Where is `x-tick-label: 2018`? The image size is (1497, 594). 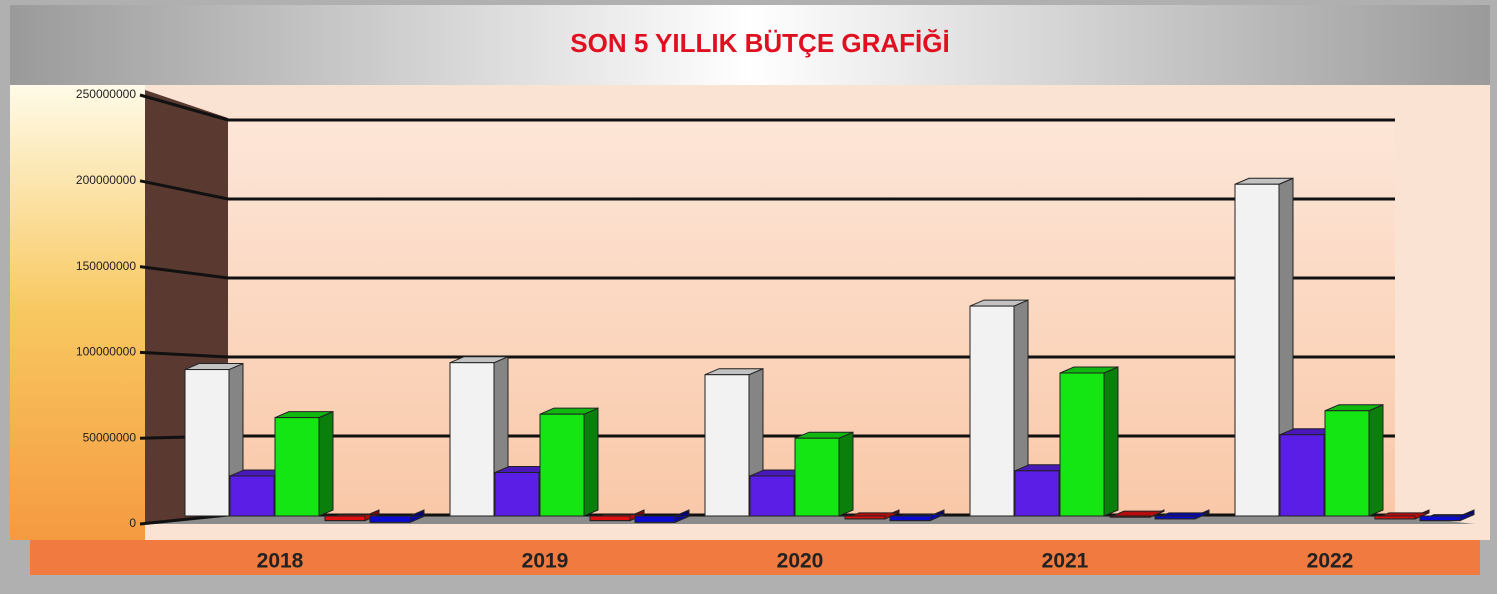 x-tick-label: 2018 is located at coordinates (280, 561).